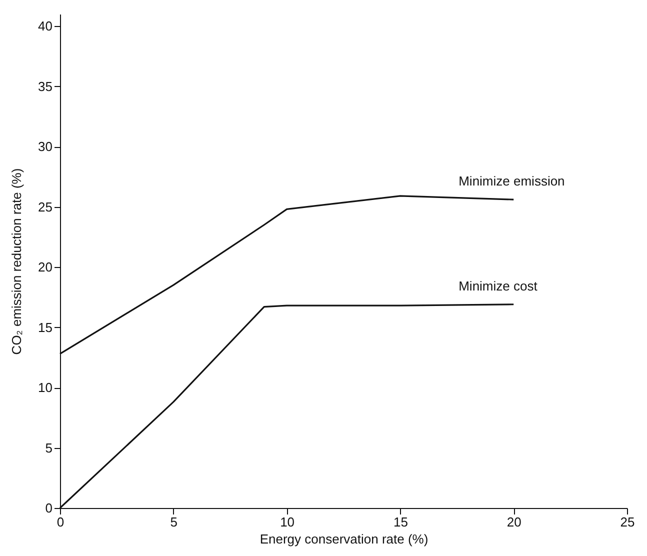 This screenshot has height=556, width=647. I want to click on y-tick-label: 40, so click(45, 26).